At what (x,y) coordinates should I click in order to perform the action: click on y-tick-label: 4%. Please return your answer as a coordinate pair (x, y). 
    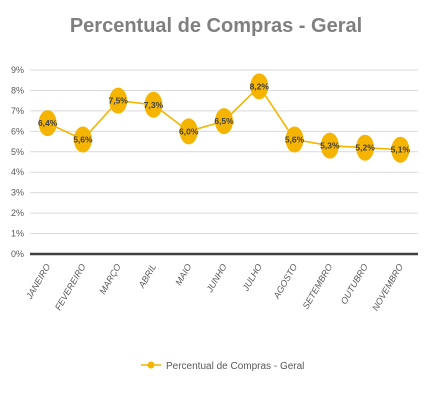
    Looking at the image, I should click on (17, 172).